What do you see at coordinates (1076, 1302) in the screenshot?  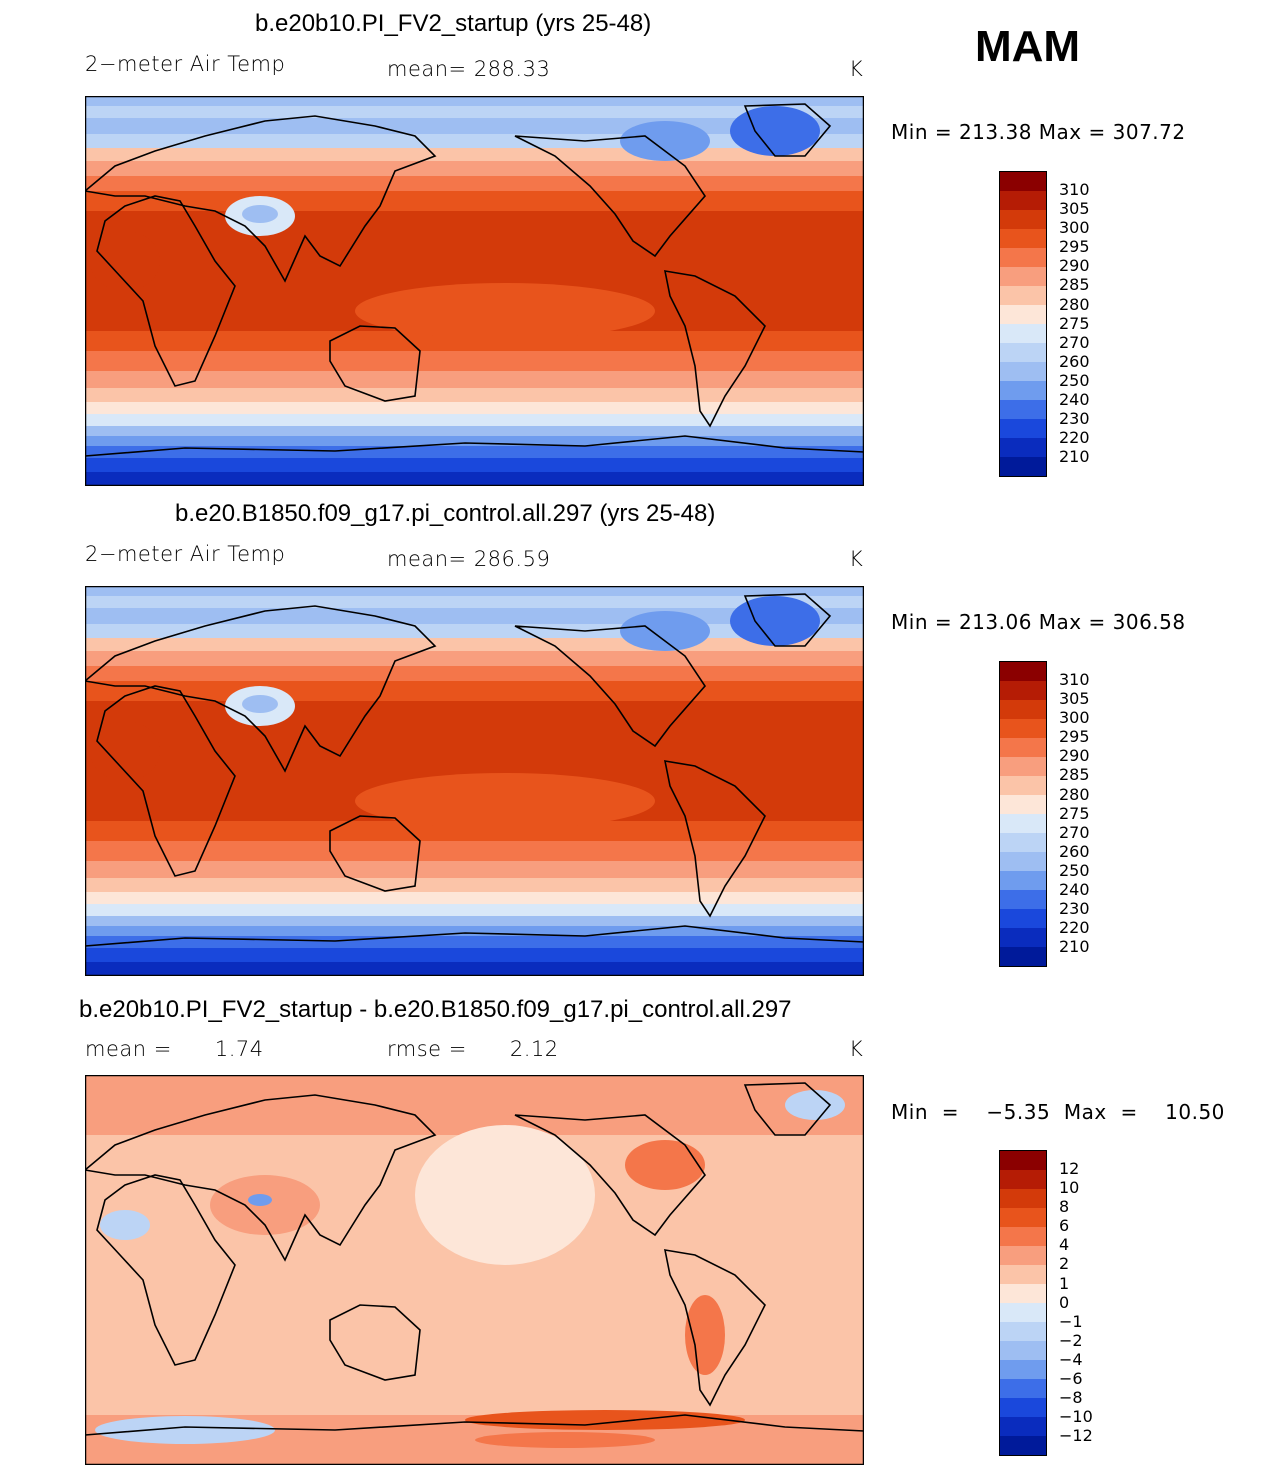 I see `colorbar-tick-labels: 12 10 8 6 4 2 1 0 −1 −2 −4 −6 −8 −10 −12` at bounding box center [1076, 1302].